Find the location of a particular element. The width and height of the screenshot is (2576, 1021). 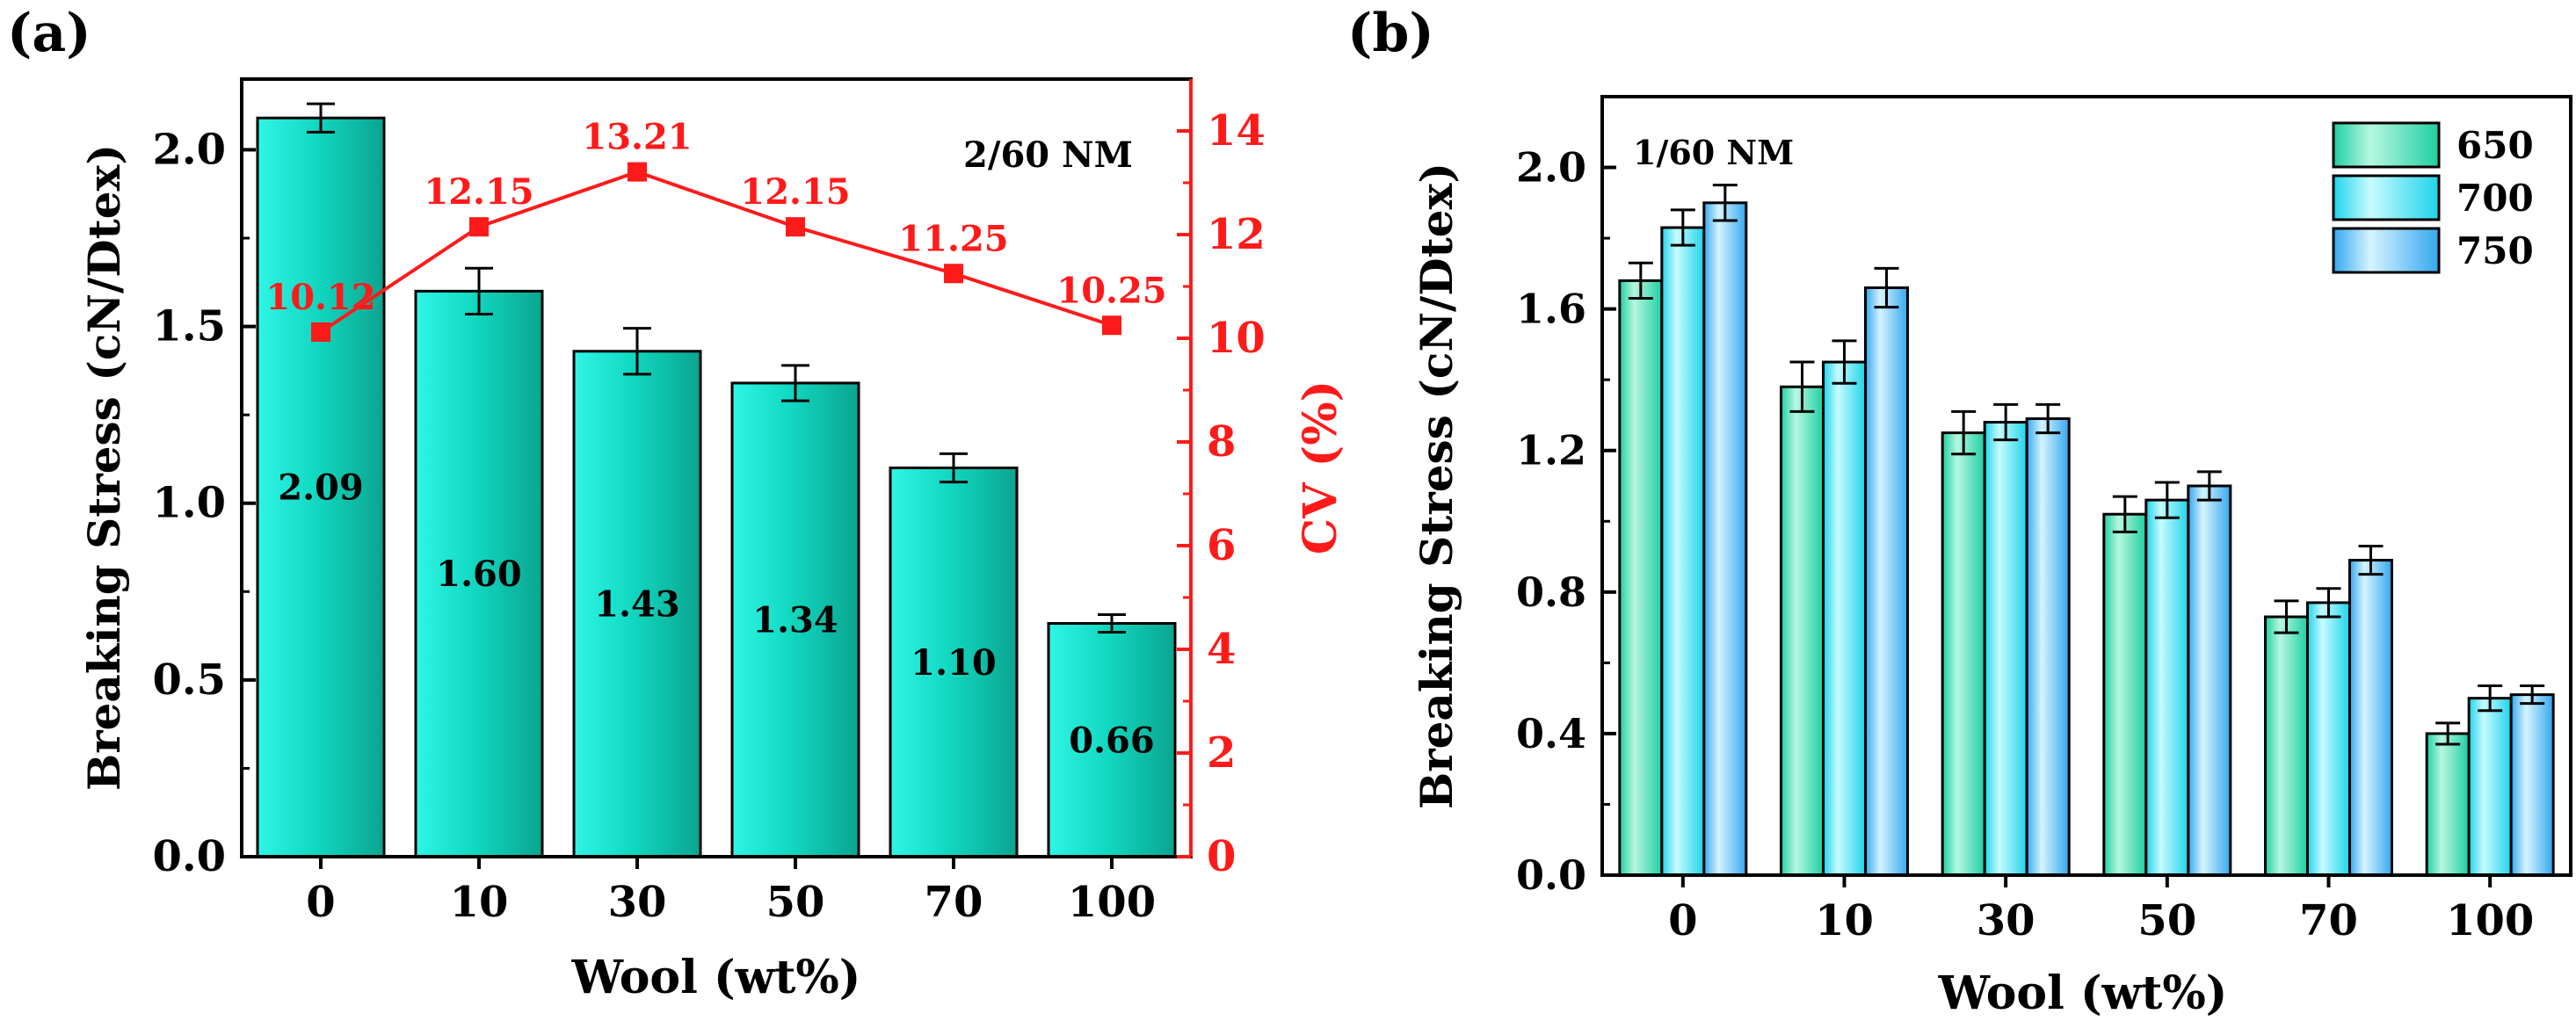

y2-tick-label-6: 6 is located at coordinates (1221, 545).